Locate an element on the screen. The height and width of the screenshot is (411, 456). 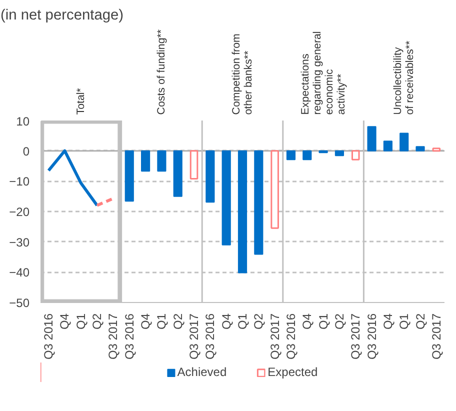
y-tick-label: −30 is located at coordinates (19, 242).